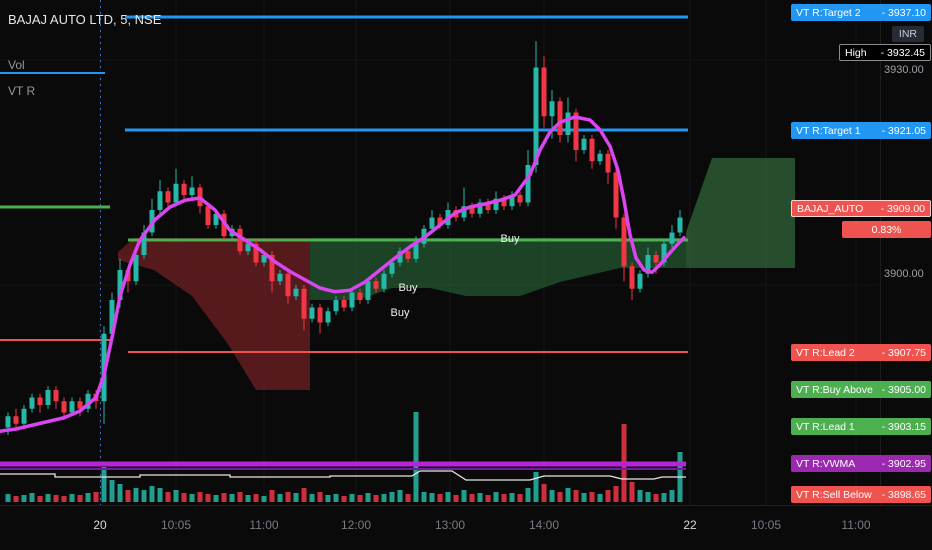  I want to click on legend-item-volume: Vol, so click(16, 65).